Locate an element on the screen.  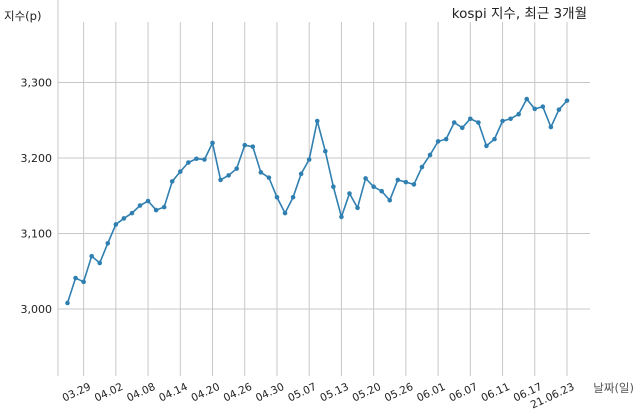
x-tick-label: 04.02 is located at coordinates (109, 393).